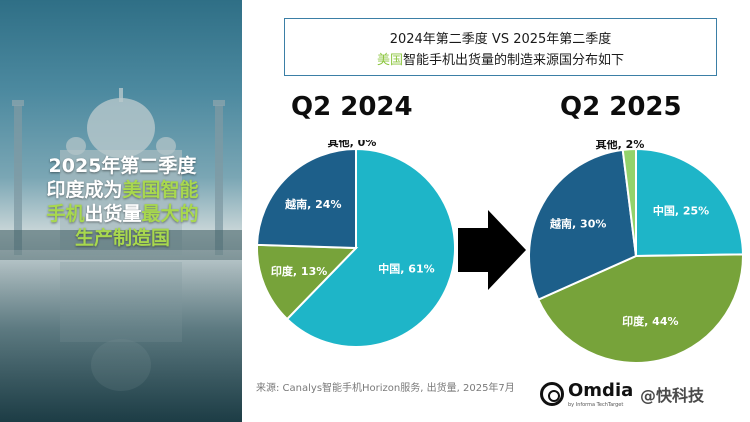  I want to click on pie-label-1-2: 其他, 2%, so click(620, 145).